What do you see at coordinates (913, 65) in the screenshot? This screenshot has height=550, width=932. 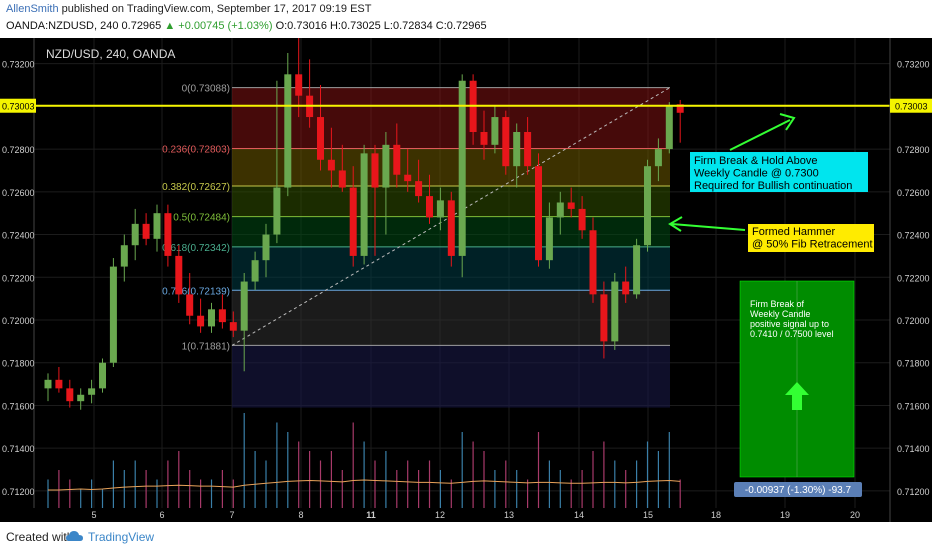 I see `y-tick-label-right: 0.73200` at bounding box center [913, 65].